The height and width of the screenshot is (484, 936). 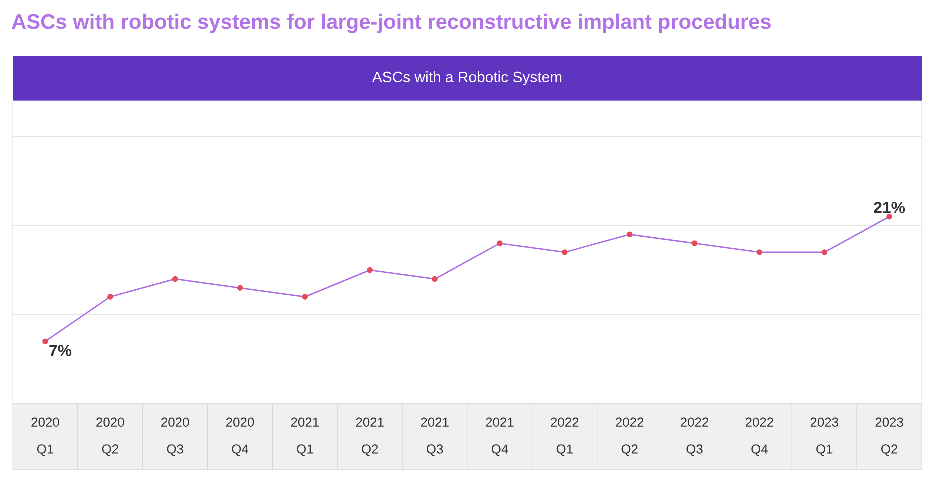 I want to click on category-label: 2020 Q2, so click(x=110, y=437).